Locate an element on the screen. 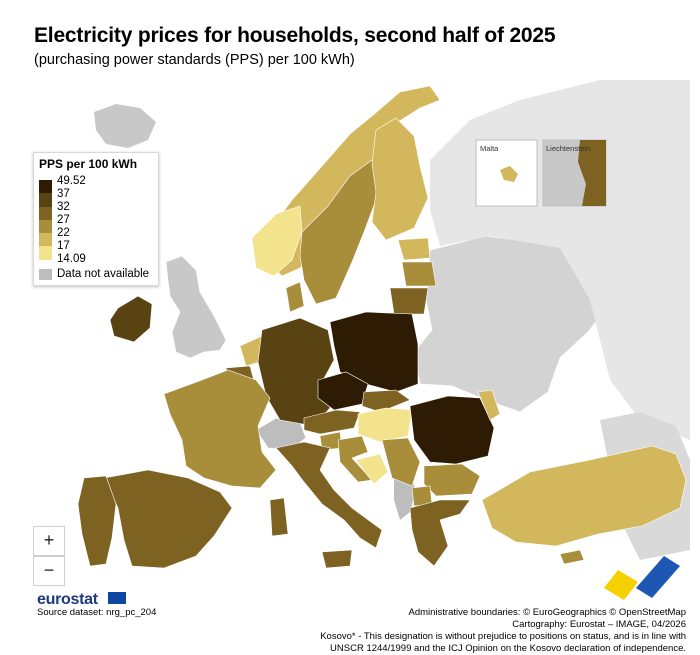 The height and width of the screenshot is (655, 700). uk-region is located at coordinates (196, 307).